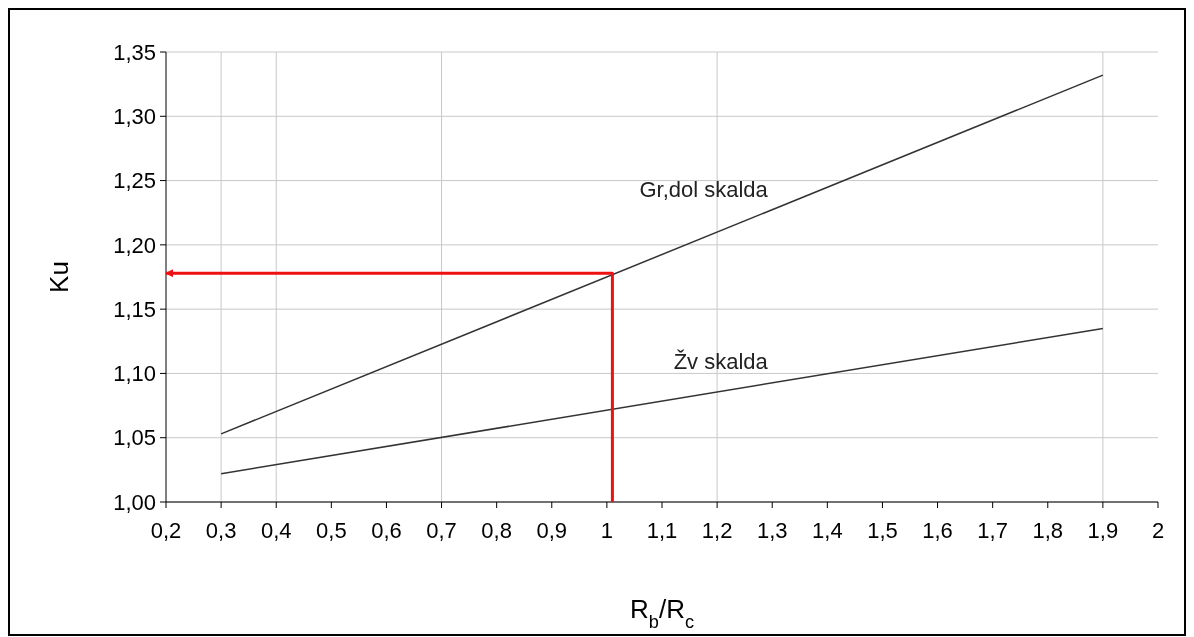  I want to click on x-axis-title: R$_{b}$/R$_{c}$, so click(662, 613).